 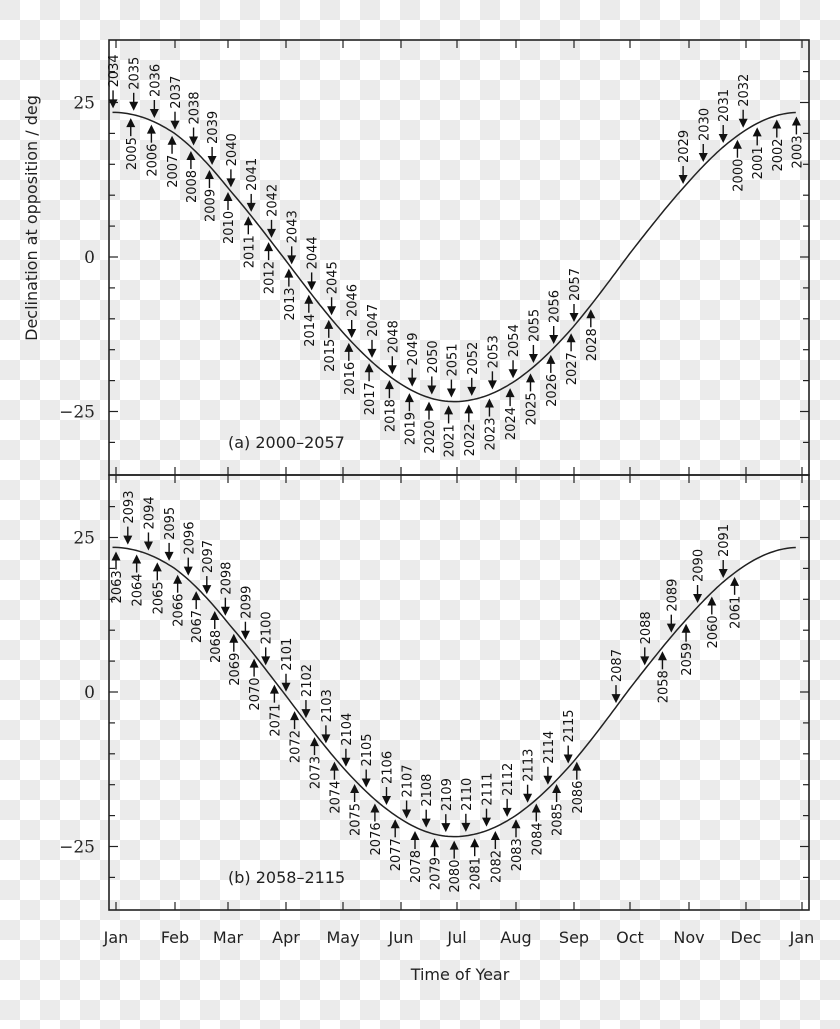 What do you see at coordinates (286, 442) in the screenshot?
I see `panel-label: (a) 2000–2057` at bounding box center [286, 442].